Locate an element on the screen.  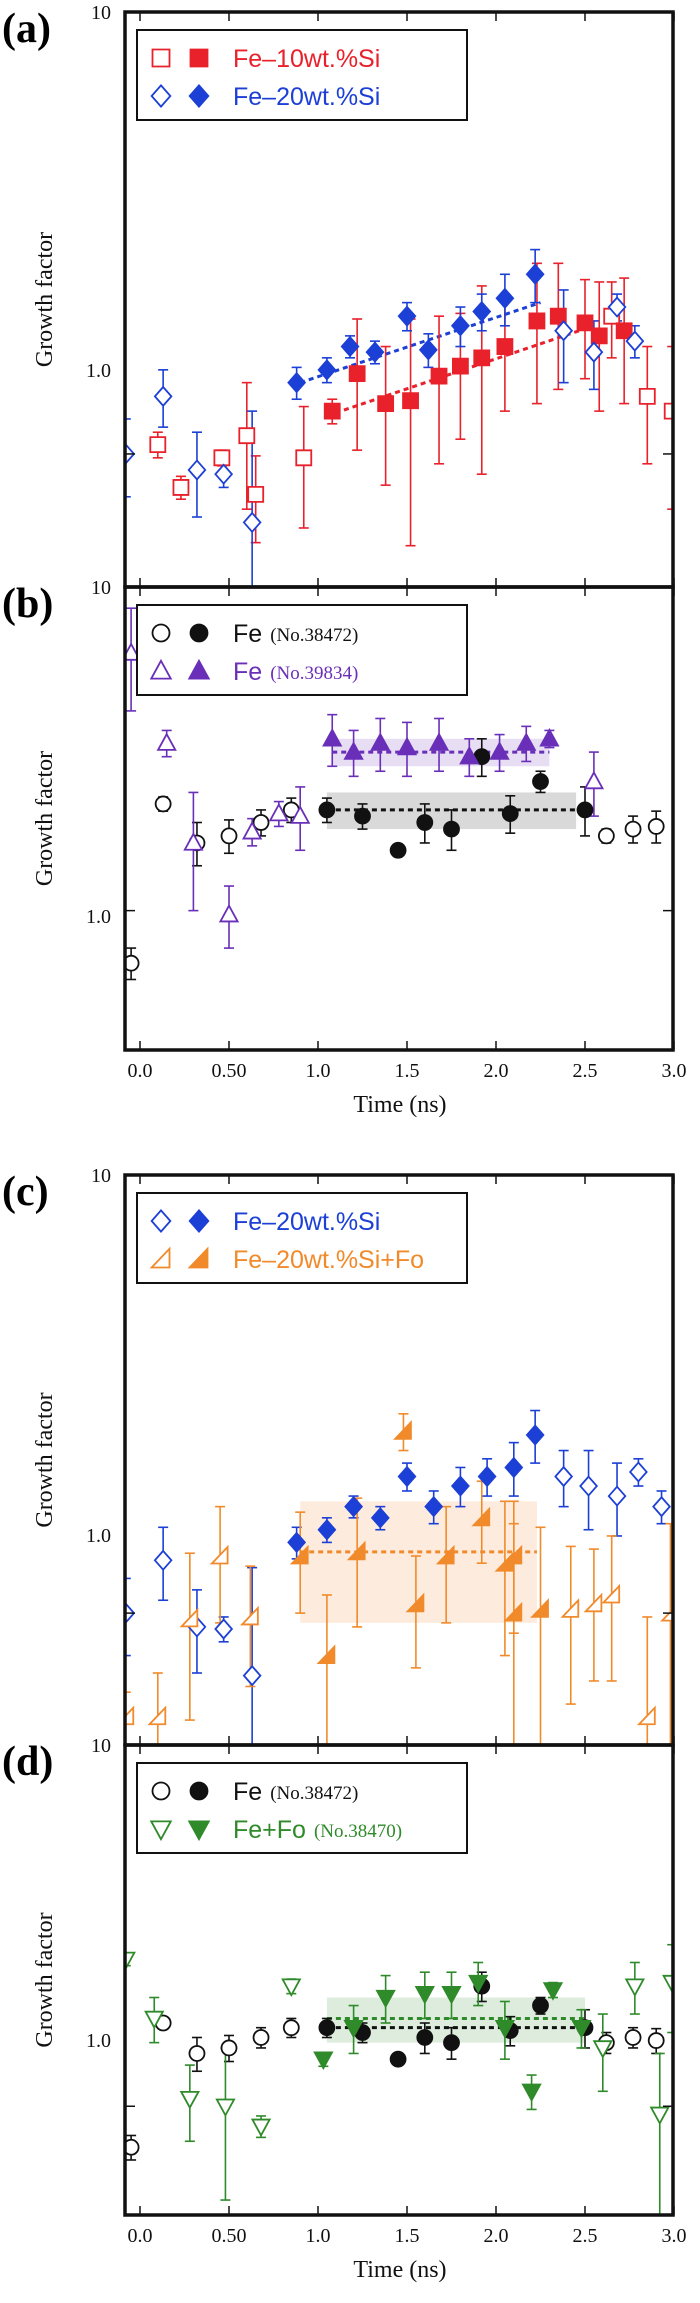
legend-label: Fe+Fo is located at coordinates (269, 1830).